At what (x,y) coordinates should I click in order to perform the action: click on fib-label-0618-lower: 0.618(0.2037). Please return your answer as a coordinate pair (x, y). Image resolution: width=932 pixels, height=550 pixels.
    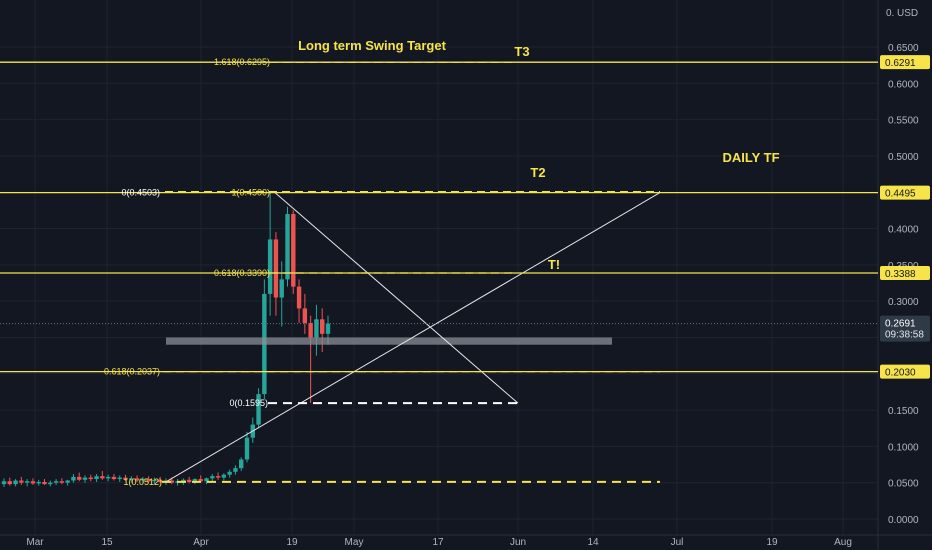
    Looking at the image, I should click on (132, 372).